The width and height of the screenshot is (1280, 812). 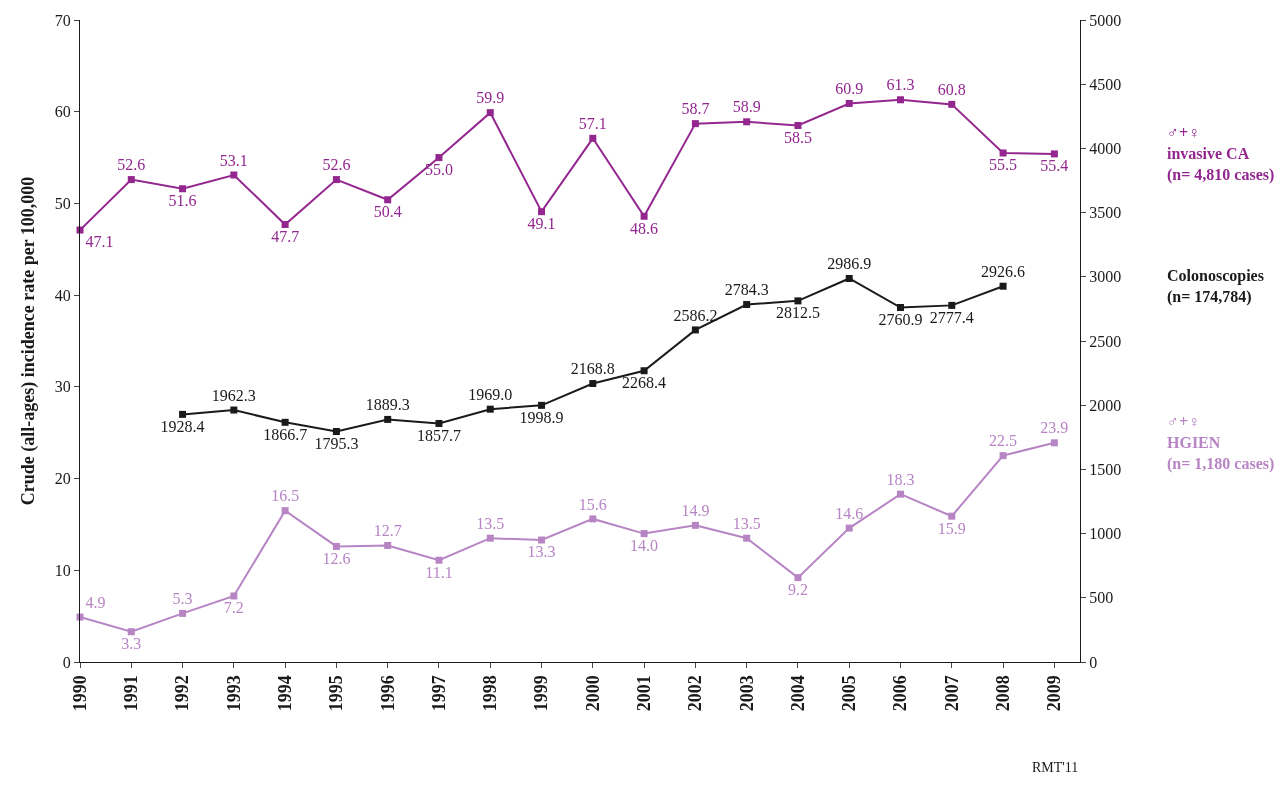 What do you see at coordinates (182, 201) in the screenshot?
I see `data-label: 51.6` at bounding box center [182, 201].